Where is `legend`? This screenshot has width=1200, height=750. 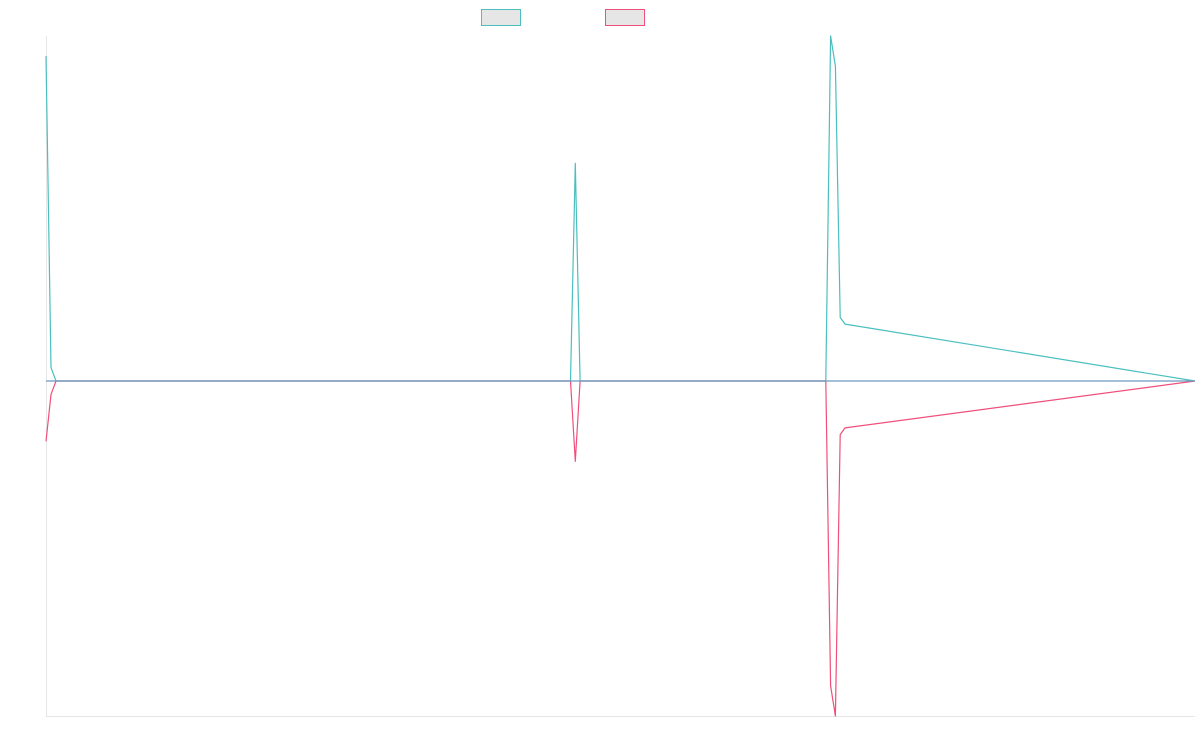 legend is located at coordinates (563, 17).